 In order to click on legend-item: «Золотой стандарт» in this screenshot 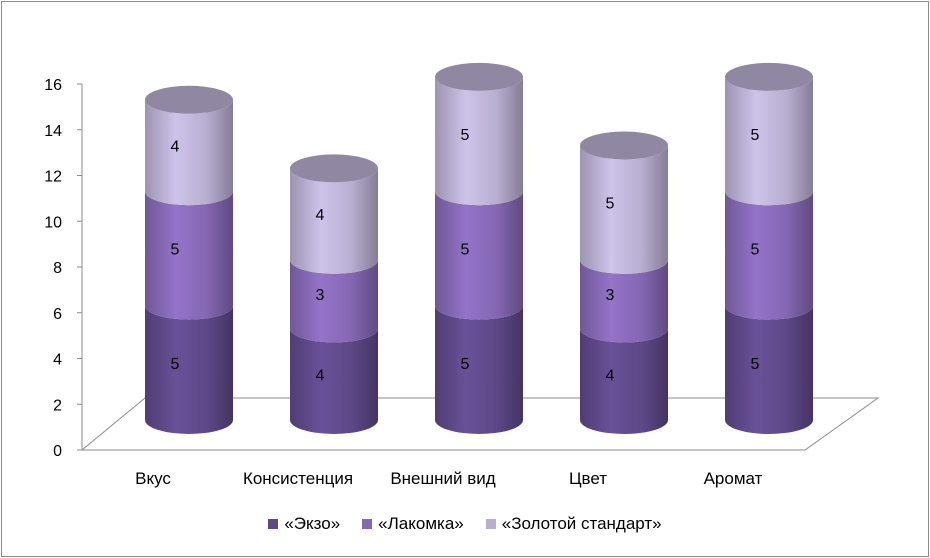, I will do `click(573, 524)`.